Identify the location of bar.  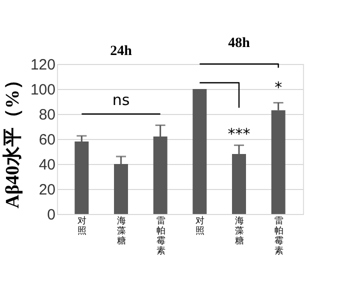
(199, 151).